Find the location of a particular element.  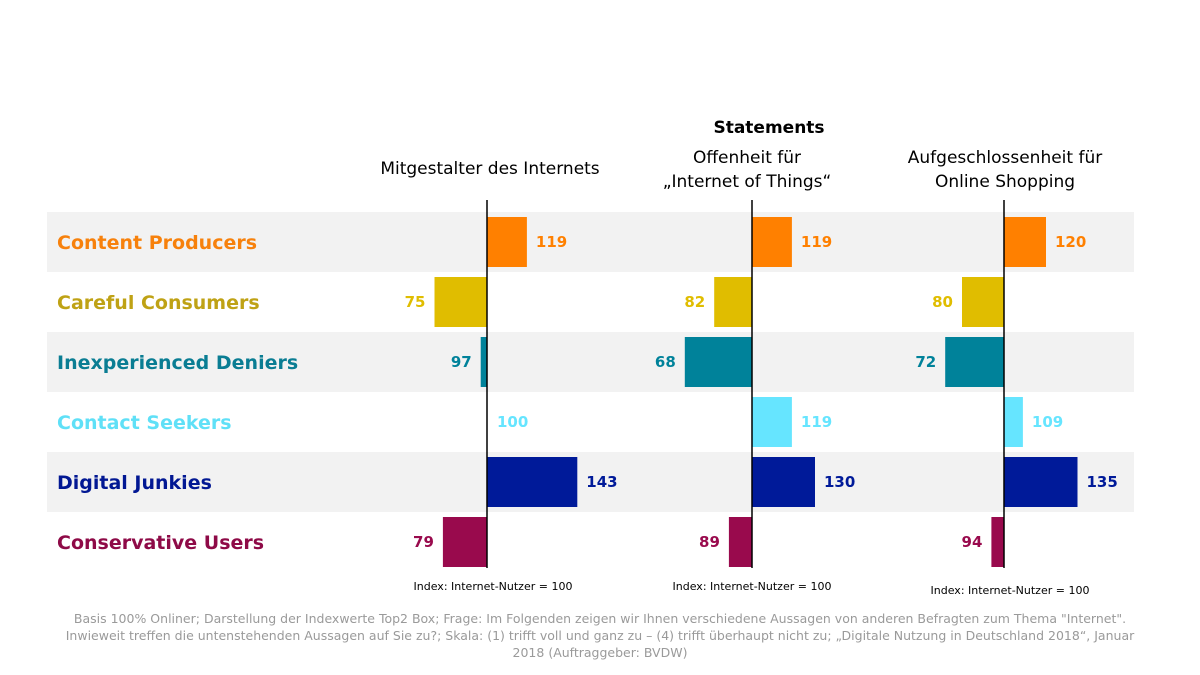

statement-header-line: Offenheit für is located at coordinates (747, 158).